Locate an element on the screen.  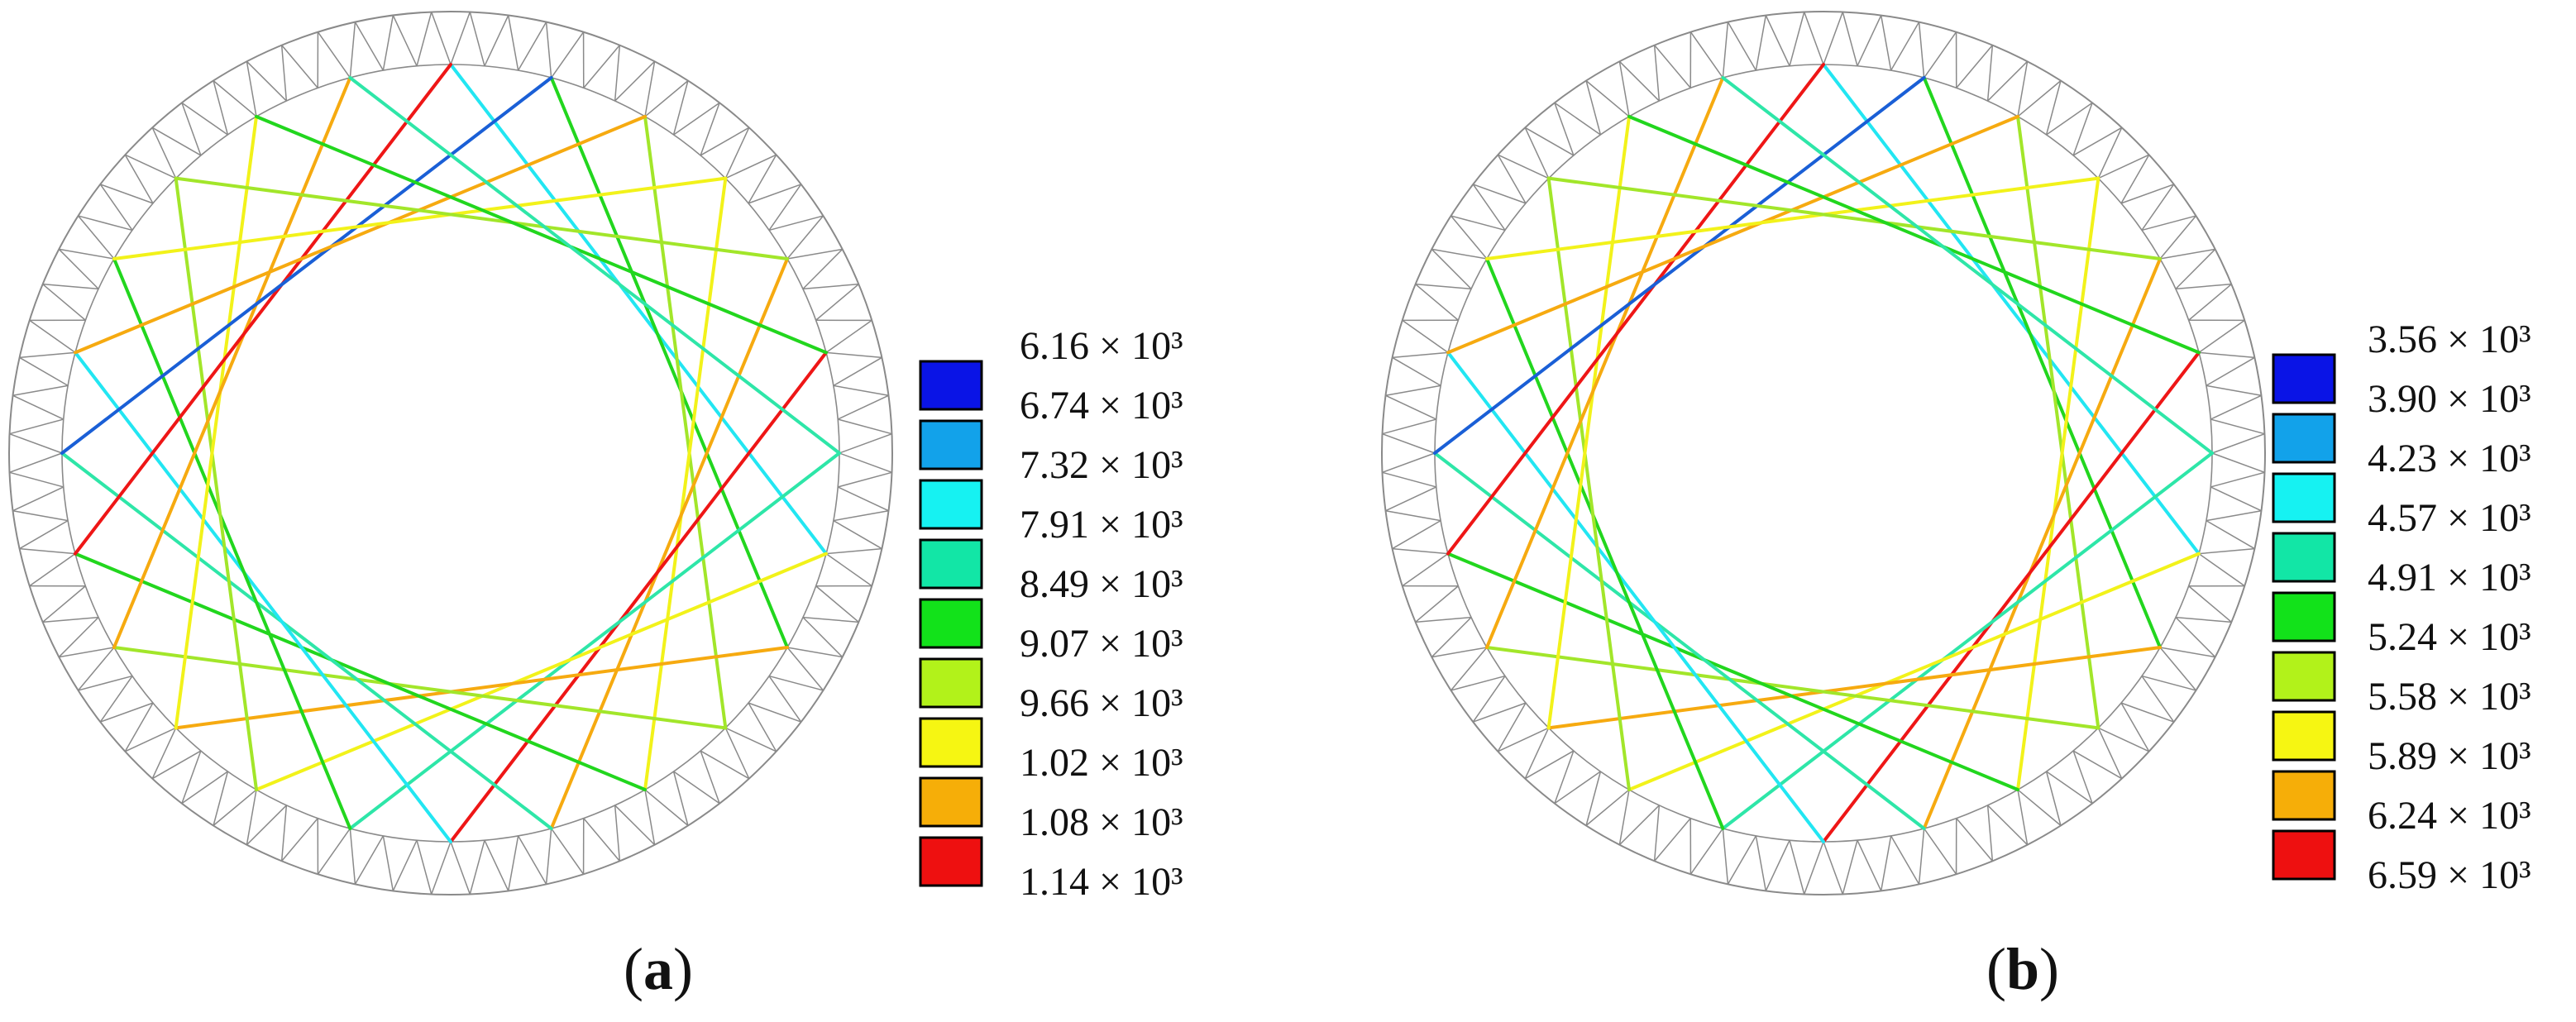
legend-label: 4.57 × 10³ is located at coordinates (2450, 518).